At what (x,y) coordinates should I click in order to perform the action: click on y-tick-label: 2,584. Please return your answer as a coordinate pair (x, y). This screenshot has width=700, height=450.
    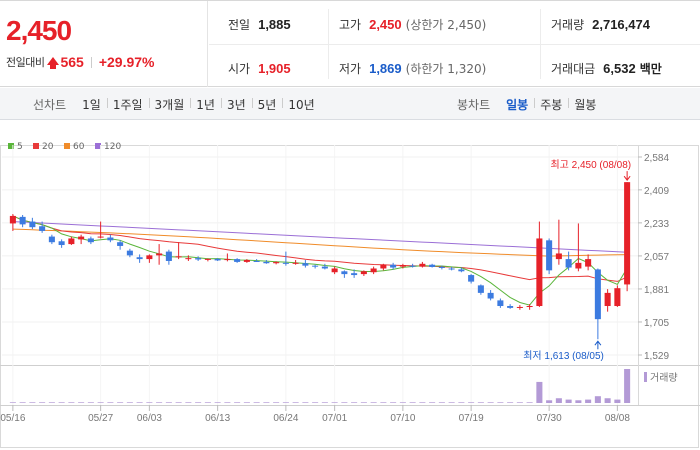
    Looking at the image, I should click on (656, 158).